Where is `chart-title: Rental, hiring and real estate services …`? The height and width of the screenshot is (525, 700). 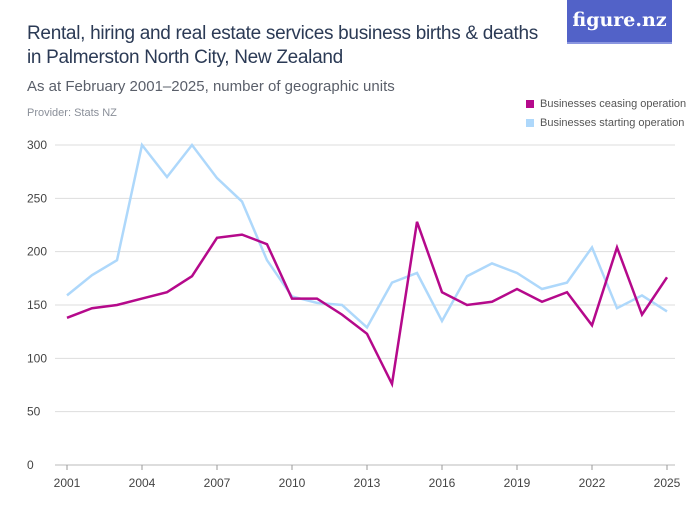
chart-title: Rental, hiring and real estate services … is located at coordinates (282, 45).